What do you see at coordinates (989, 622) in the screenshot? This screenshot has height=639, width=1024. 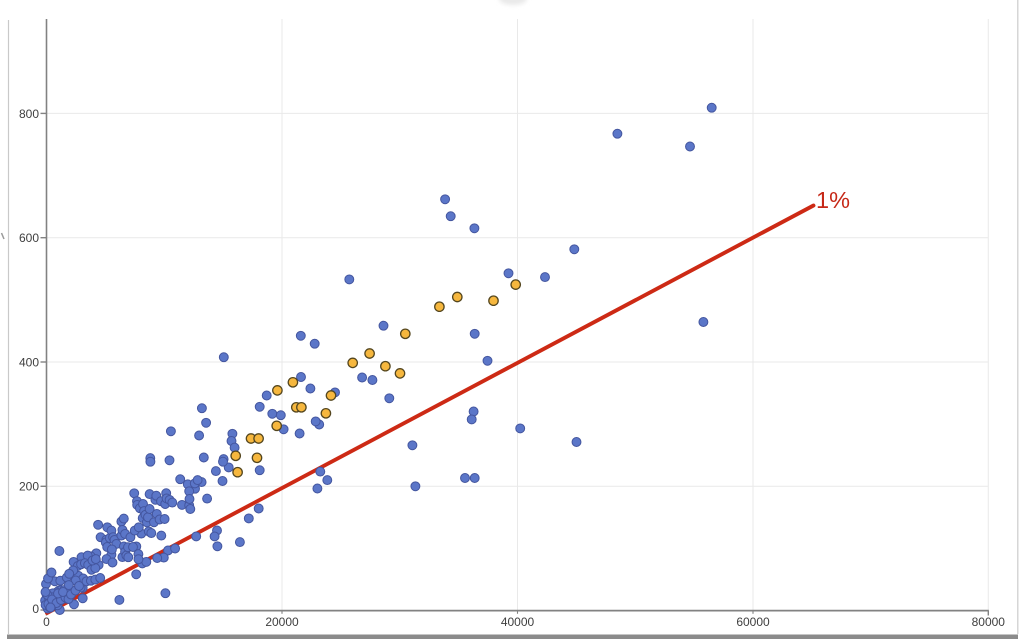 I see `svg-text: 80000` at bounding box center [989, 622].